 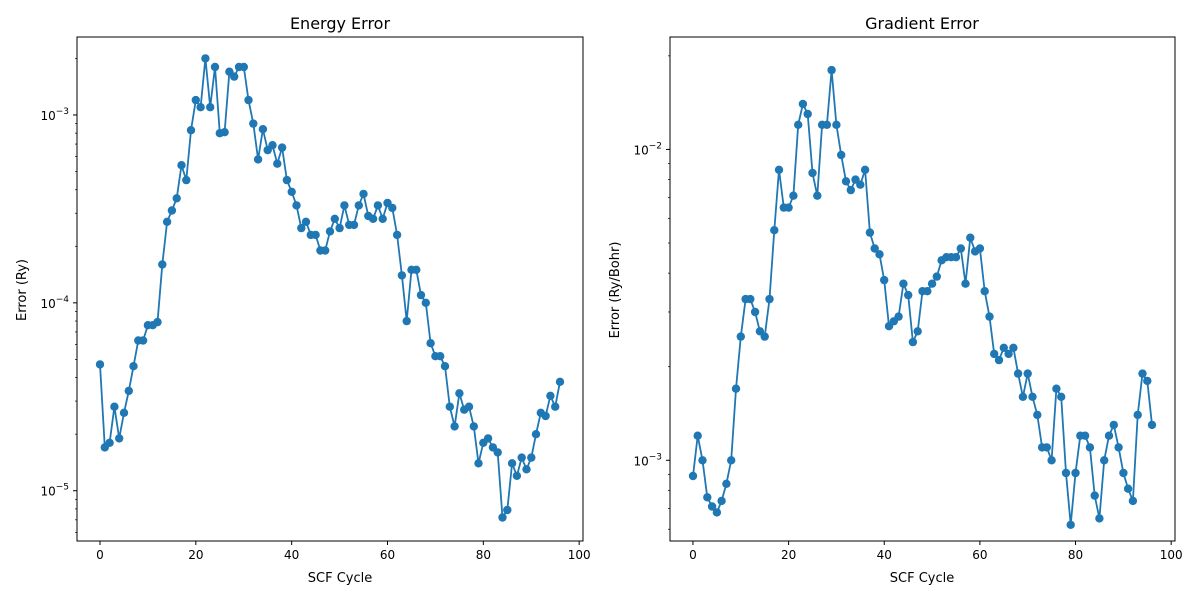 What do you see at coordinates (979, 555) in the screenshot?
I see `gradient-error-x-tick-label: 60` at bounding box center [979, 555].